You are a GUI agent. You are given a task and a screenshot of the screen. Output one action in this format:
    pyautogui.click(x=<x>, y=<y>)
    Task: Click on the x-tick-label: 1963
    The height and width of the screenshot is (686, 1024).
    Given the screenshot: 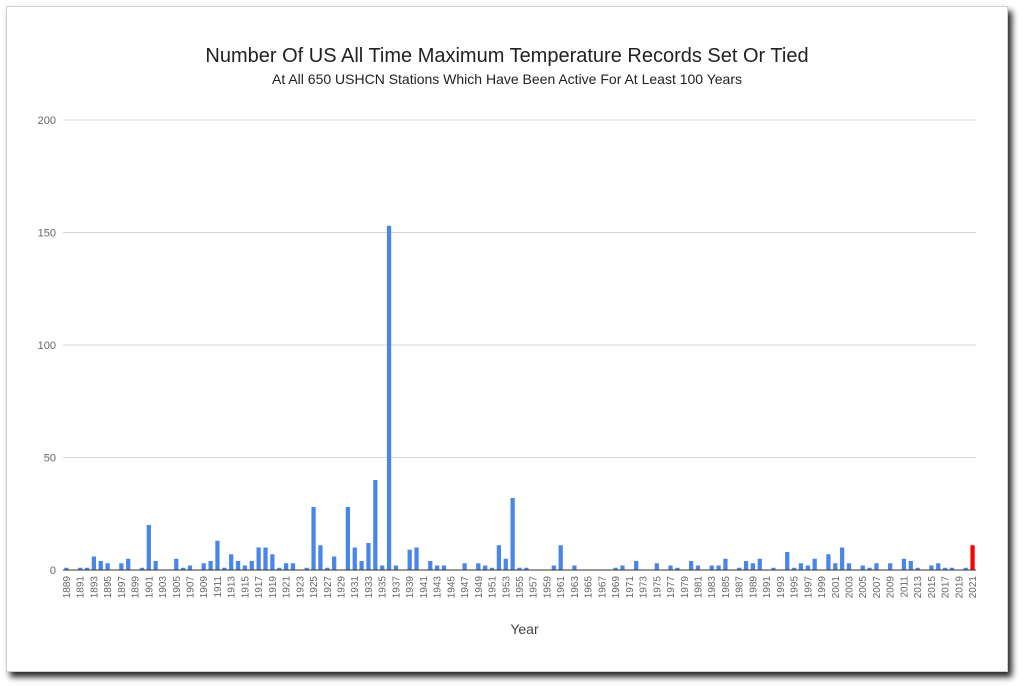 What is the action you would take?
    pyautogui.click(x=575, y=587)
    